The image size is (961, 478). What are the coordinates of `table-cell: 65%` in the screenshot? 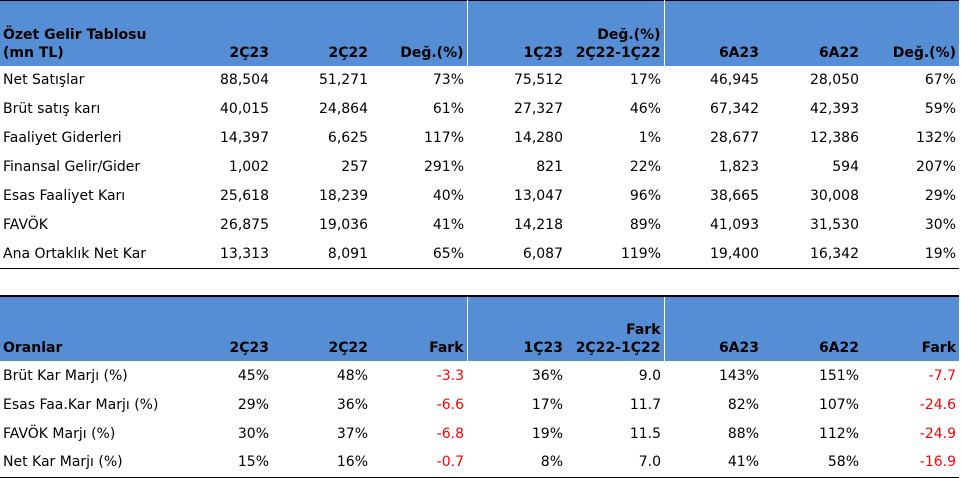 It's located at (448, 253).